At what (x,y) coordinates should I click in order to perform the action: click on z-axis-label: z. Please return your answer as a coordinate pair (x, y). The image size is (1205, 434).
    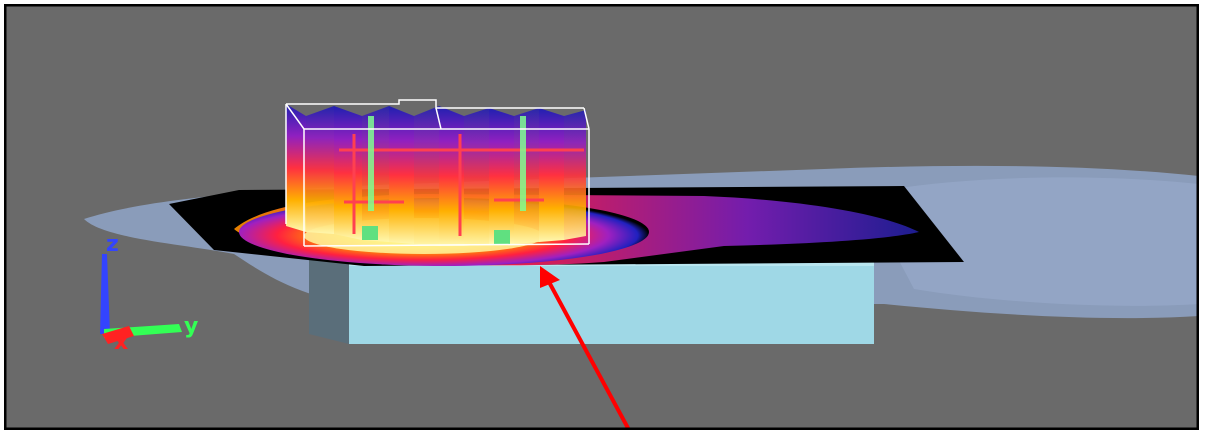
    Looking at the image, I should click on (112, 244).